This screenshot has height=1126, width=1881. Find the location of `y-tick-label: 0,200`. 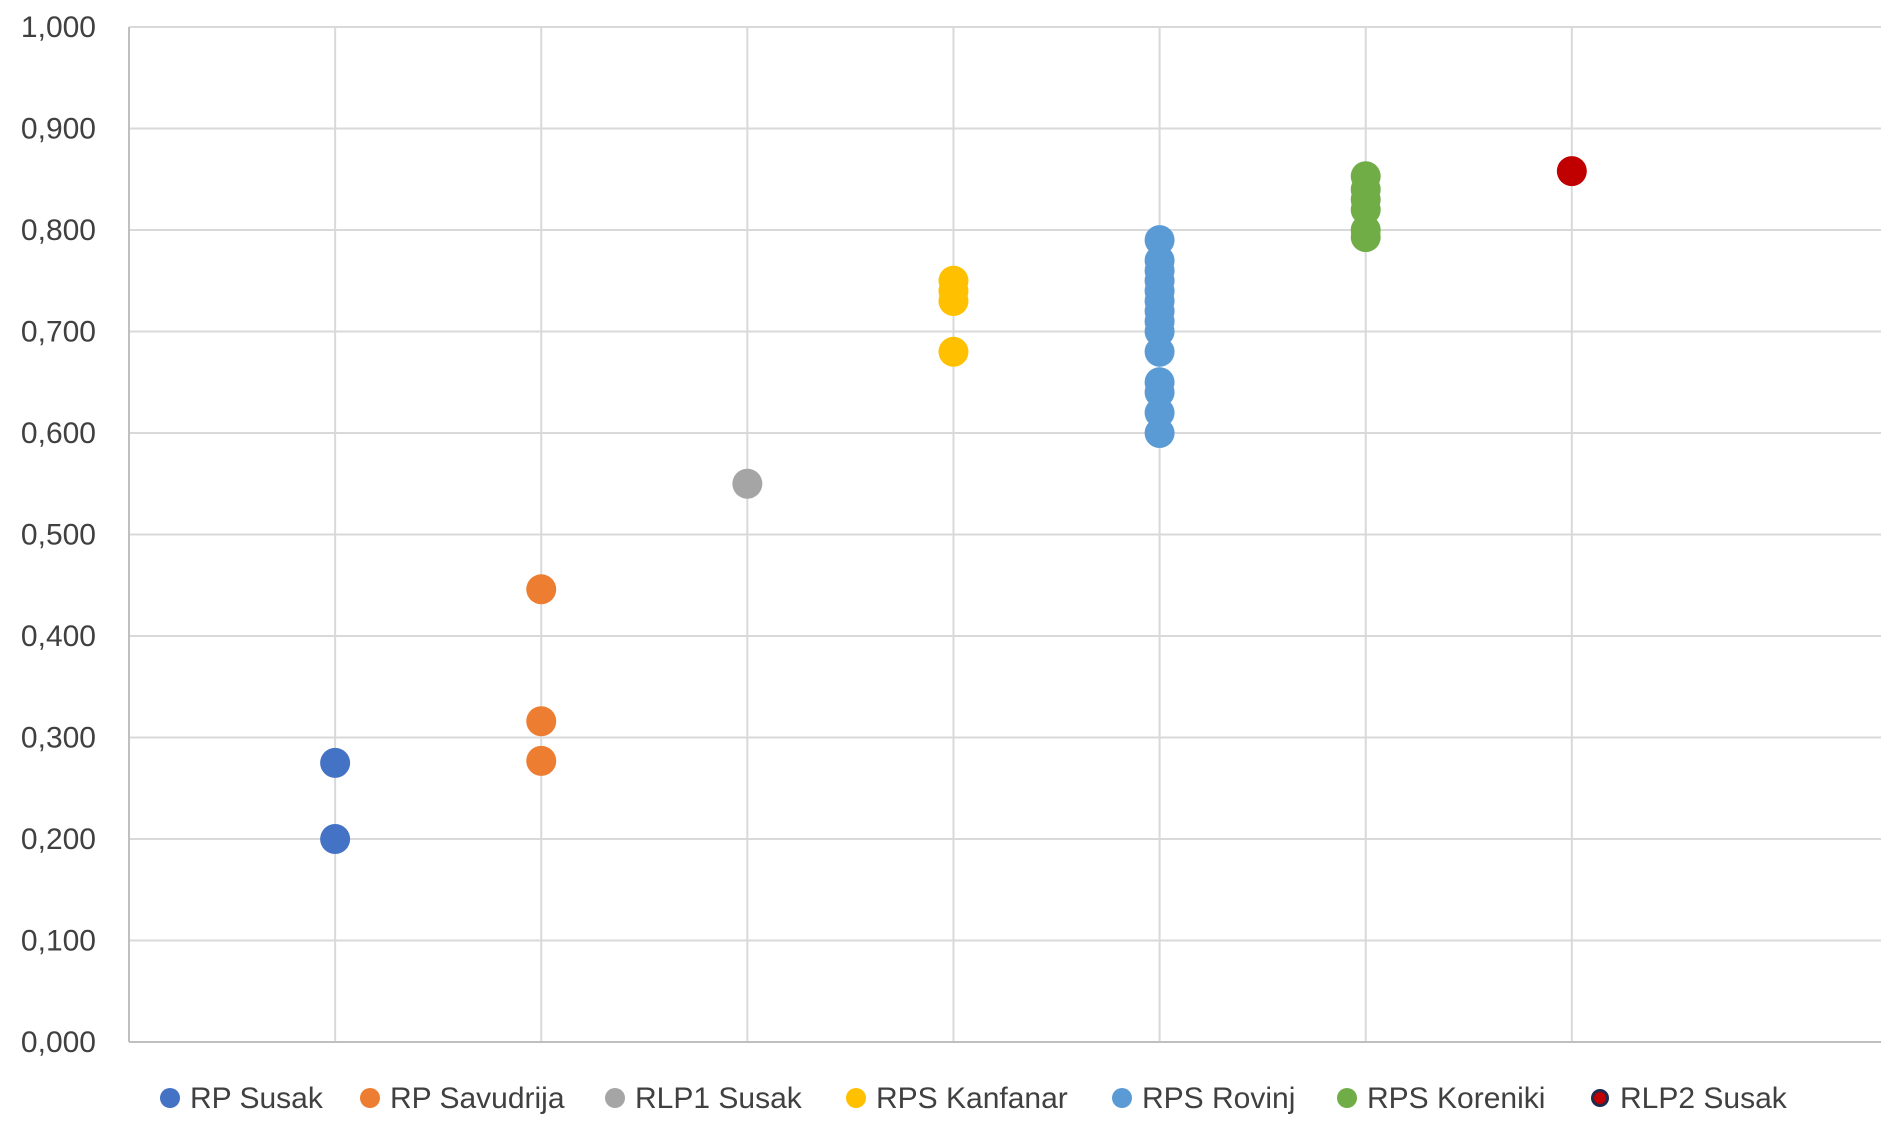

y-tick-label: 0,200 is located at coordinates (58, 839).